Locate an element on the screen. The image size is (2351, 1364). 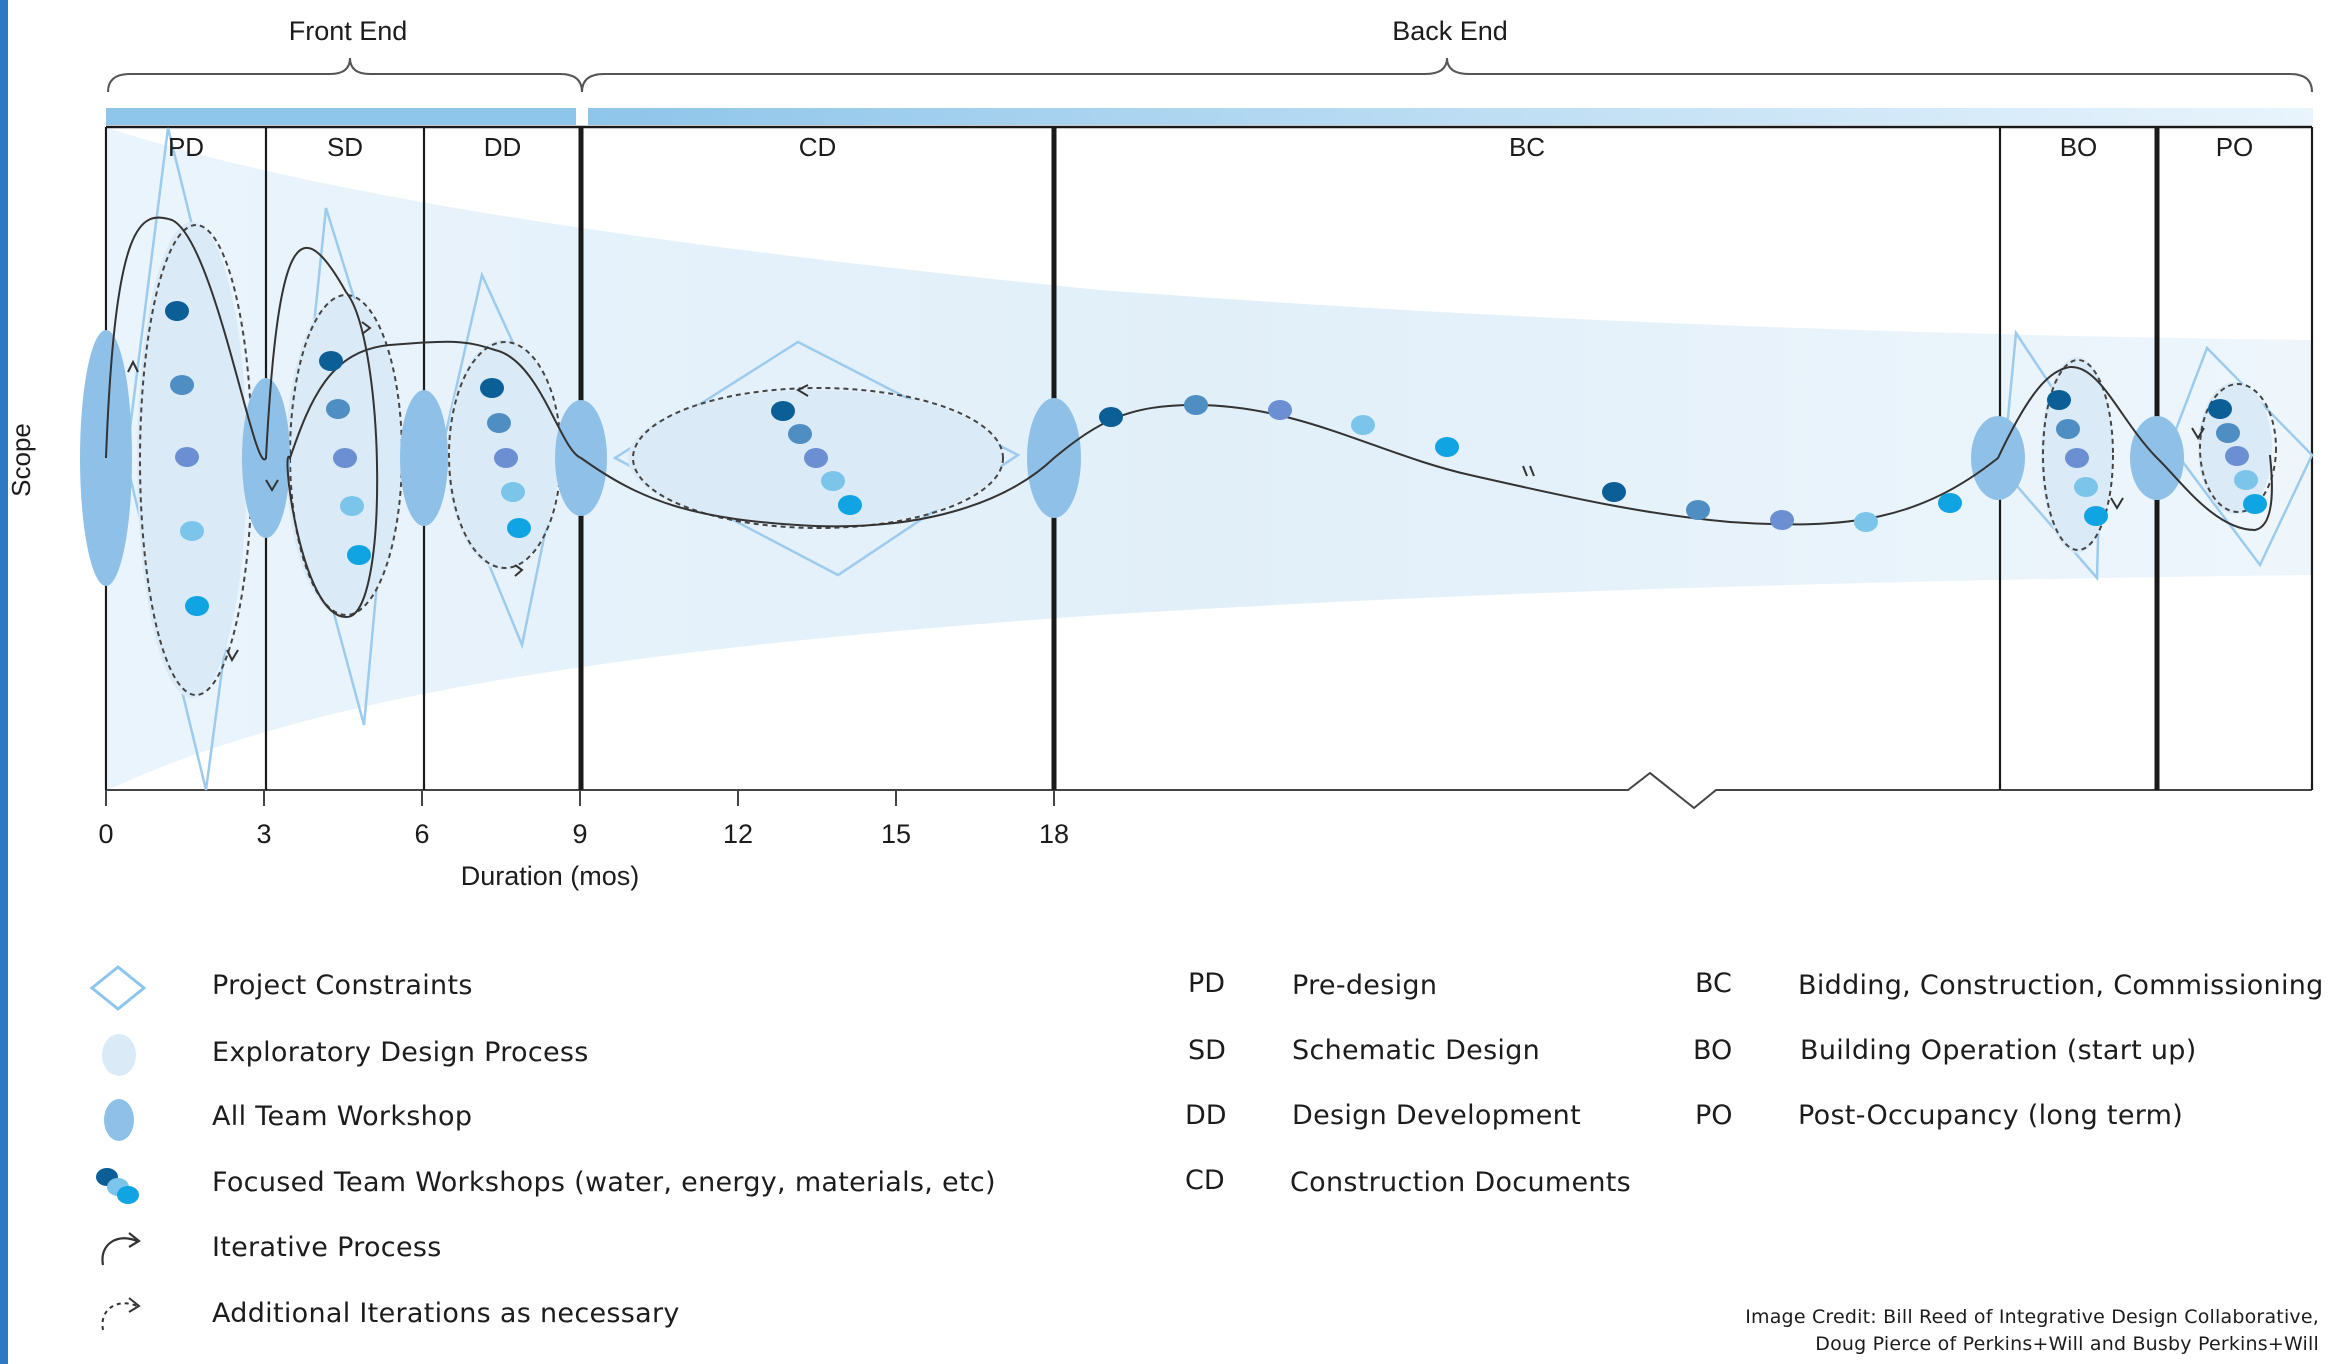
tick-label-15: 15 is located at coordinates (896, 834).